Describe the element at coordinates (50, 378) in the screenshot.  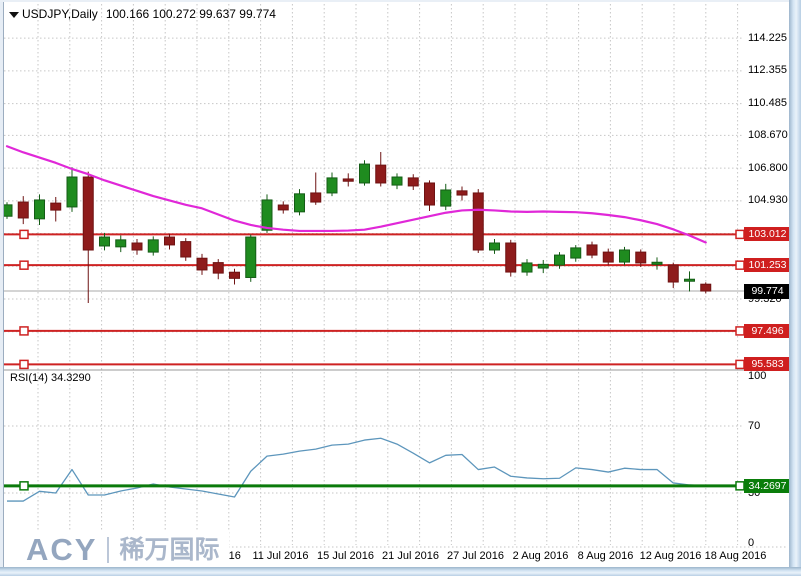
I see `rsi-indicator-label: RSI(14) 34.3290` at that location.